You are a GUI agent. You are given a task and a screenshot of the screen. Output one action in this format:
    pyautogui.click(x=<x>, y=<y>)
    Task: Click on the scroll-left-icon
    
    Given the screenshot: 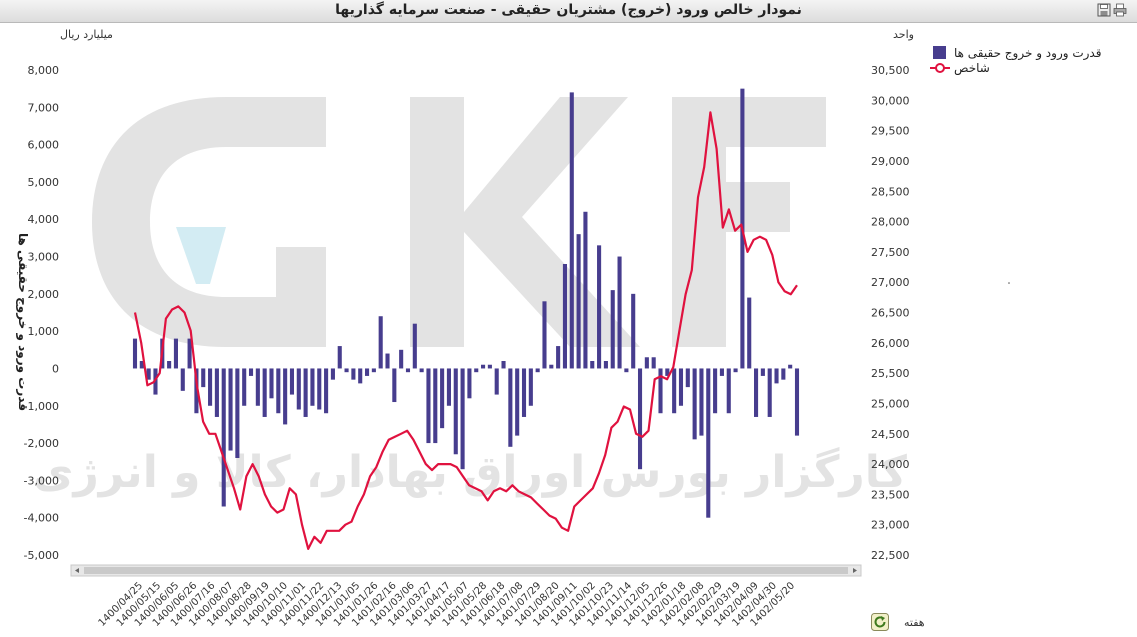 What is the action you would take?
    pyautogui.click(x=77, y=570)
    